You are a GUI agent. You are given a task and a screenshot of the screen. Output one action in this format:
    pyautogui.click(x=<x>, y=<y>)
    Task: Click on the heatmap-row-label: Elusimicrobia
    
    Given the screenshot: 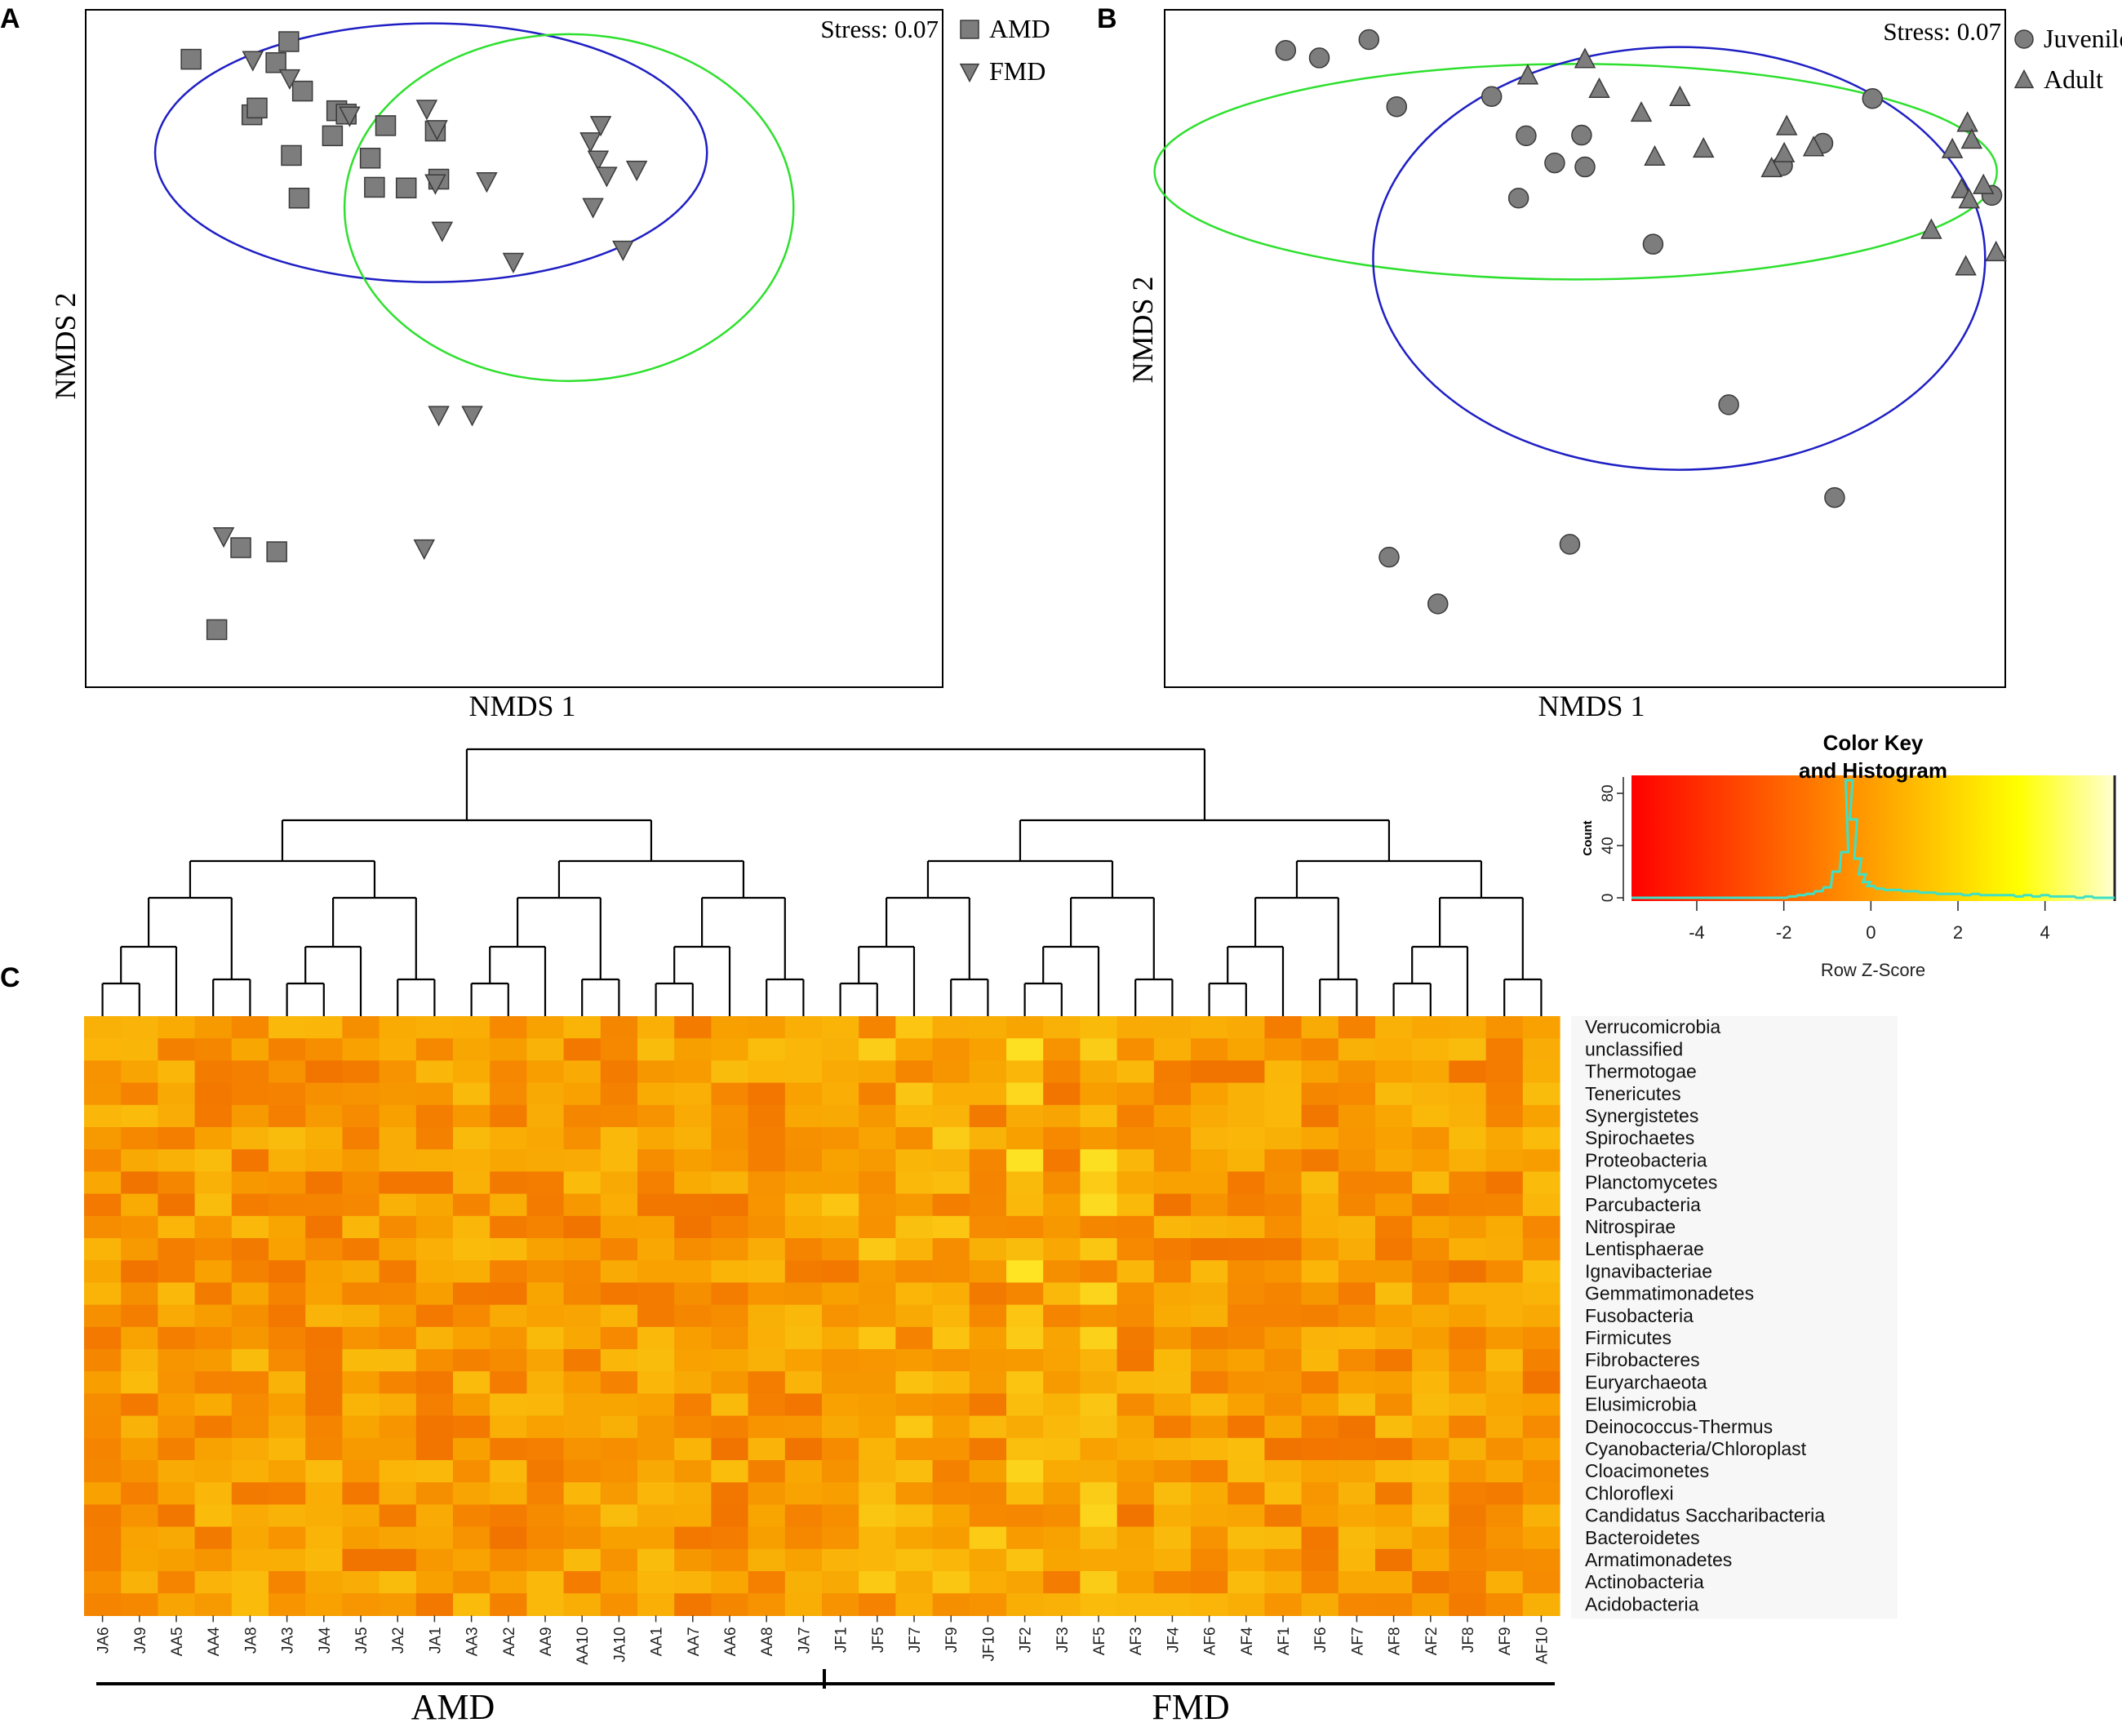 What is the action you would take?
    pyautogui.click(x=1641, y=1404)
    